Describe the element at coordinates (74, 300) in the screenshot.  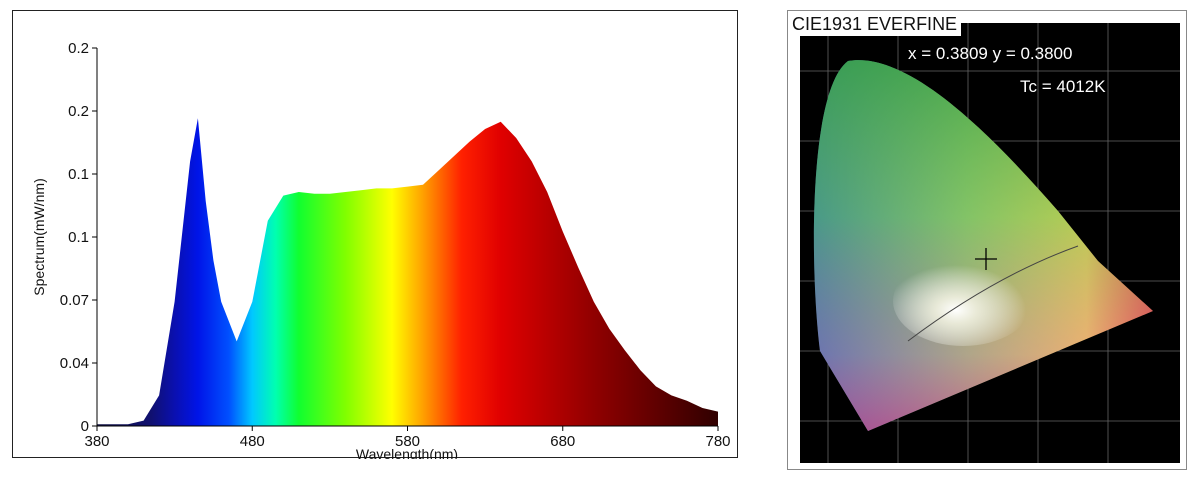
I see `y-tick-label: 0.07` at that location.